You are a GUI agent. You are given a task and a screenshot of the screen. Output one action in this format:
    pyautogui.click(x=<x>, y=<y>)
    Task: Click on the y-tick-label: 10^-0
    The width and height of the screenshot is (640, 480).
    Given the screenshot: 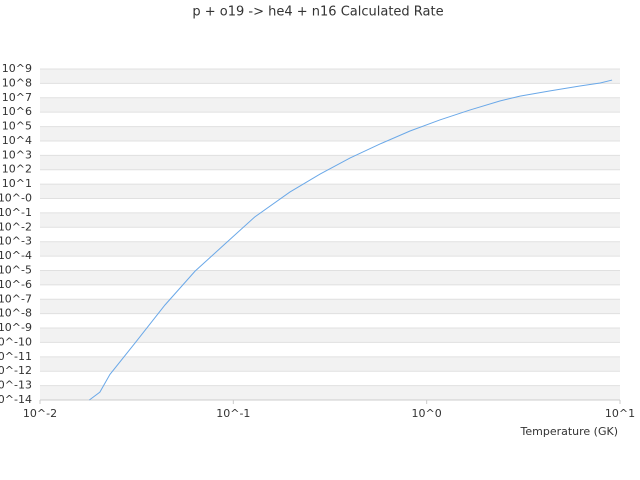 What is the action you would take?
    pyautogui.click(x=16, y=198)
    